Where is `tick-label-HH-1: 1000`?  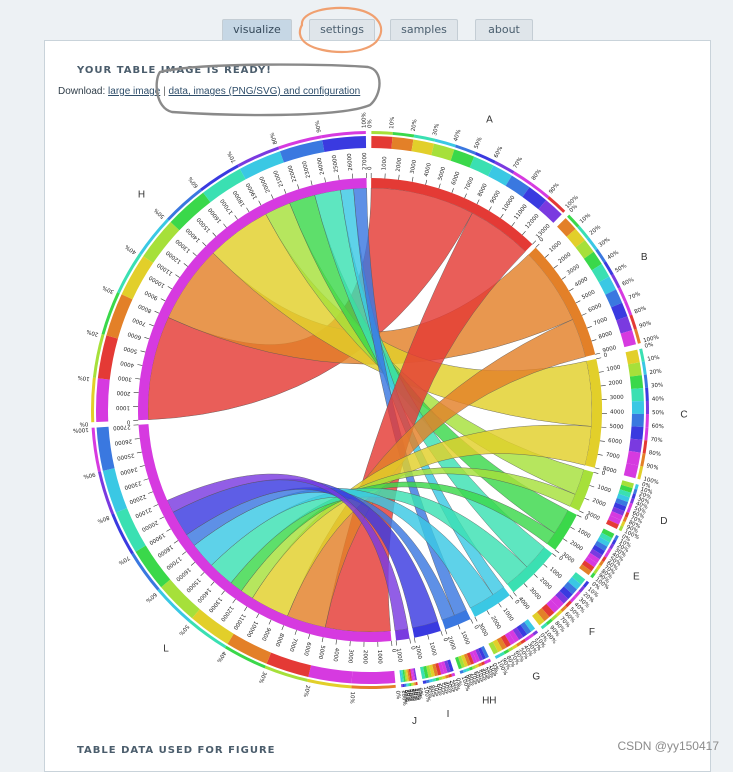 tick-label-HH-1: 1000 is located at coordinates (464, 638).